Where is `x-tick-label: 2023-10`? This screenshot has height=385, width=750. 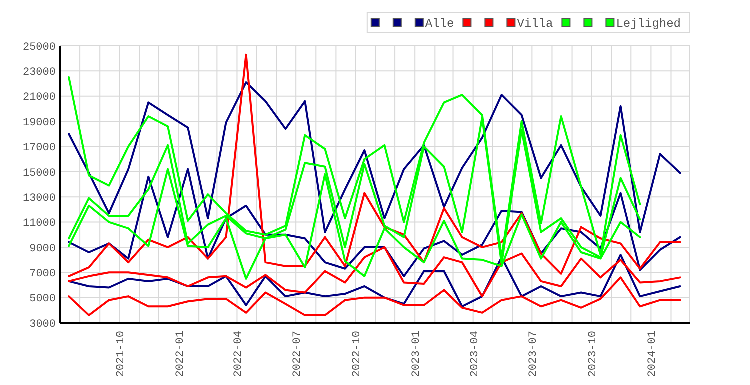 x-tick-label: 2023-10 is located at coordinates (594, 354).